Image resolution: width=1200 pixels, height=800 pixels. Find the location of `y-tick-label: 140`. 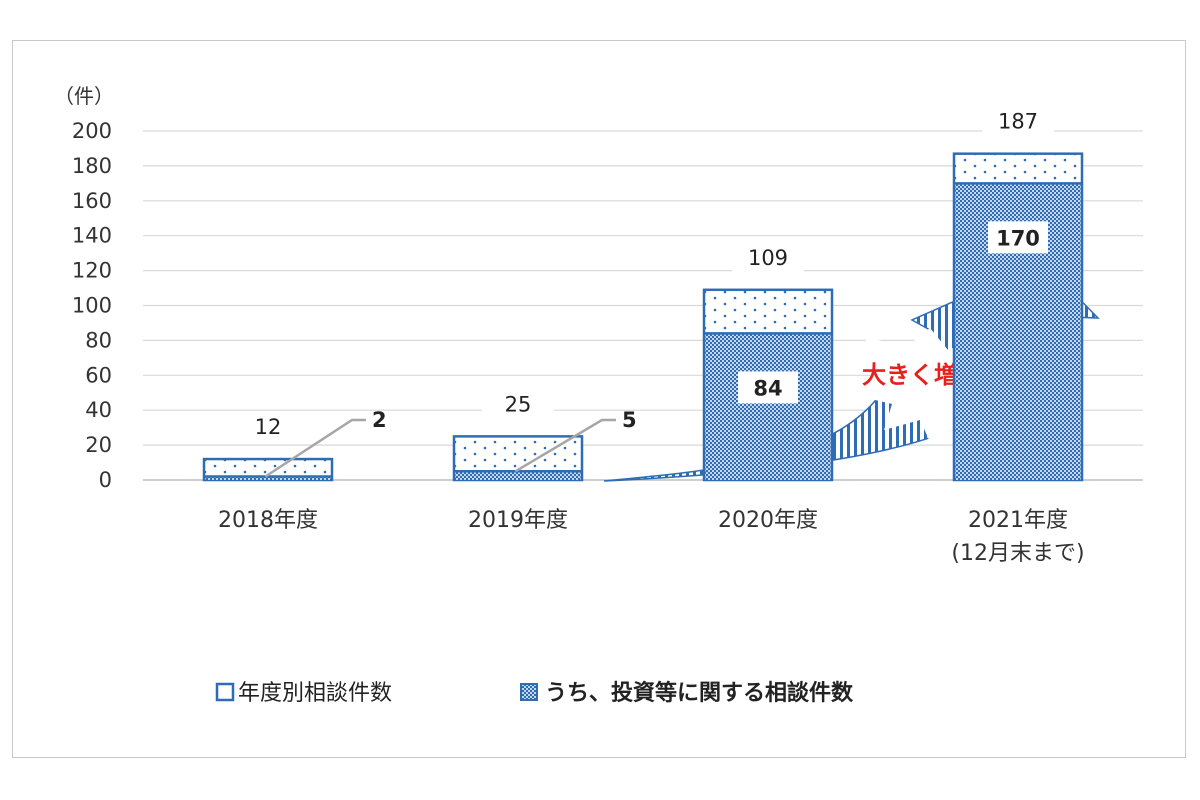

y-tick-label: 140 is located at coordinates (92, 236).